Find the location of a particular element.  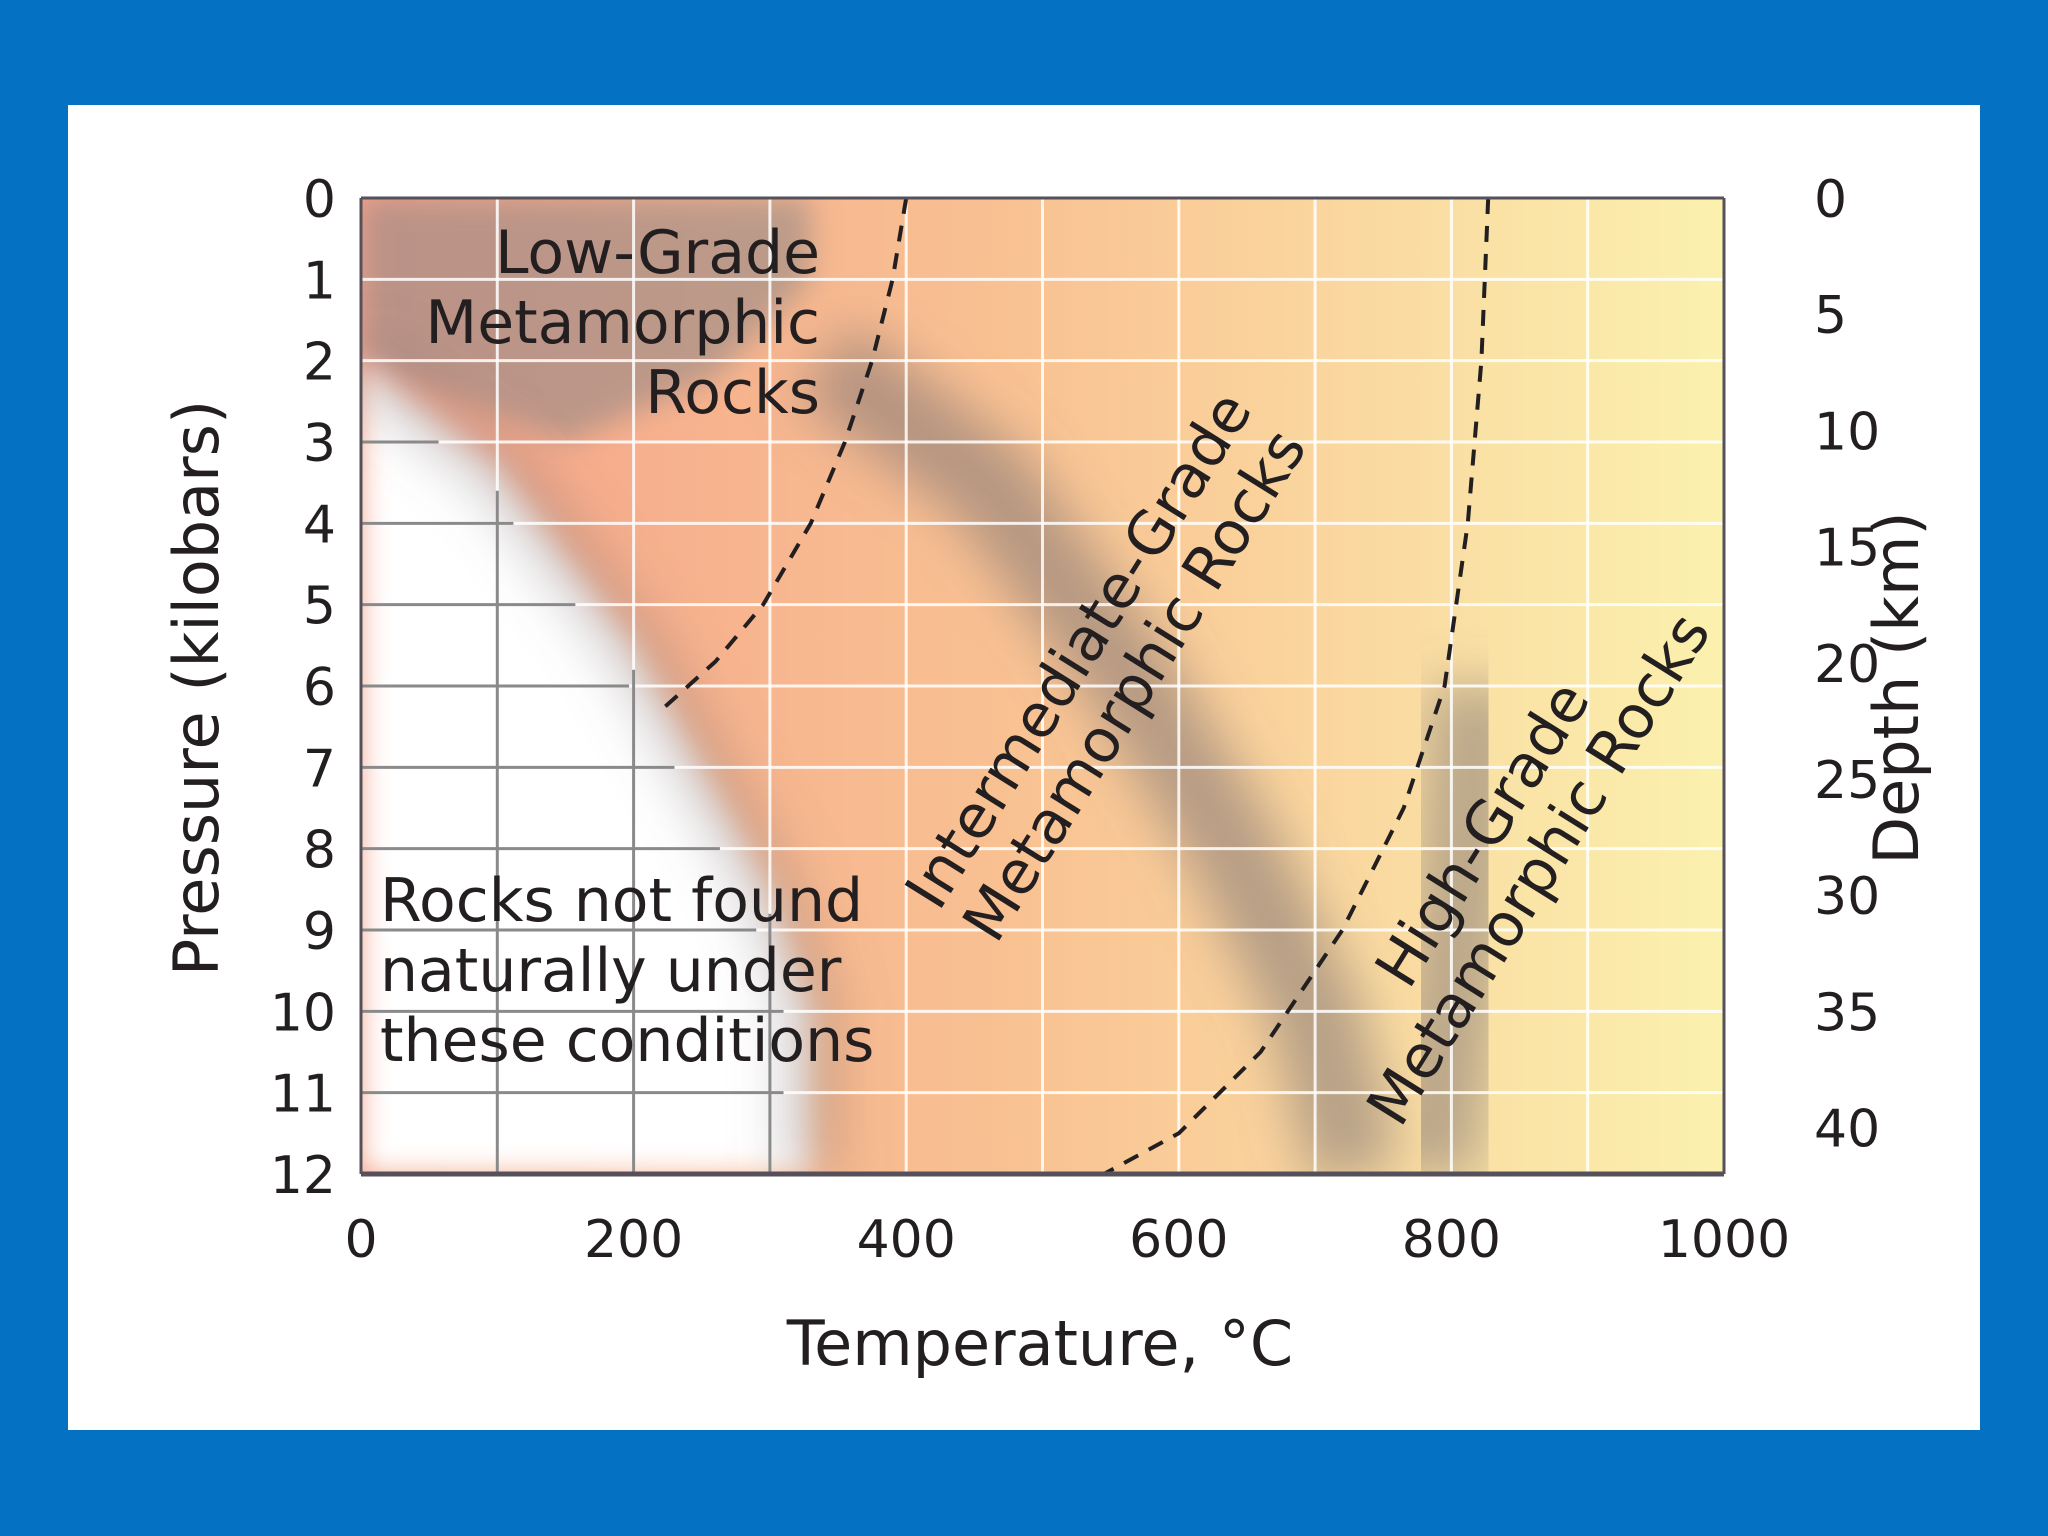

x-tick-label: 800 is located at coordinates (1451, 1240).